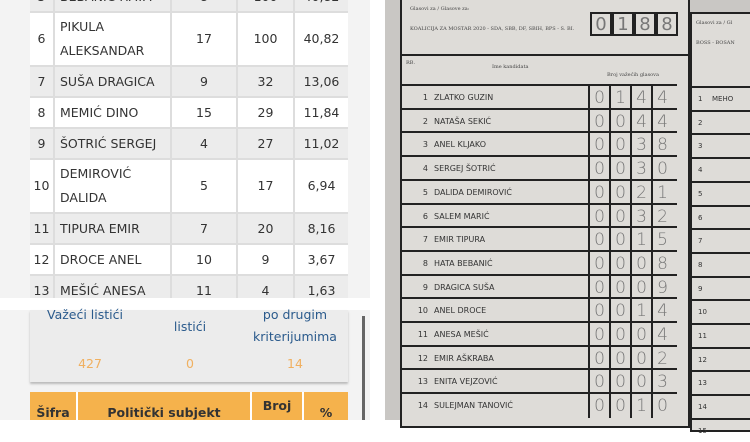  Describe the element at coordinates (190, 326) in the screenshot. I see `blank-ballots-label: listići` at that location.